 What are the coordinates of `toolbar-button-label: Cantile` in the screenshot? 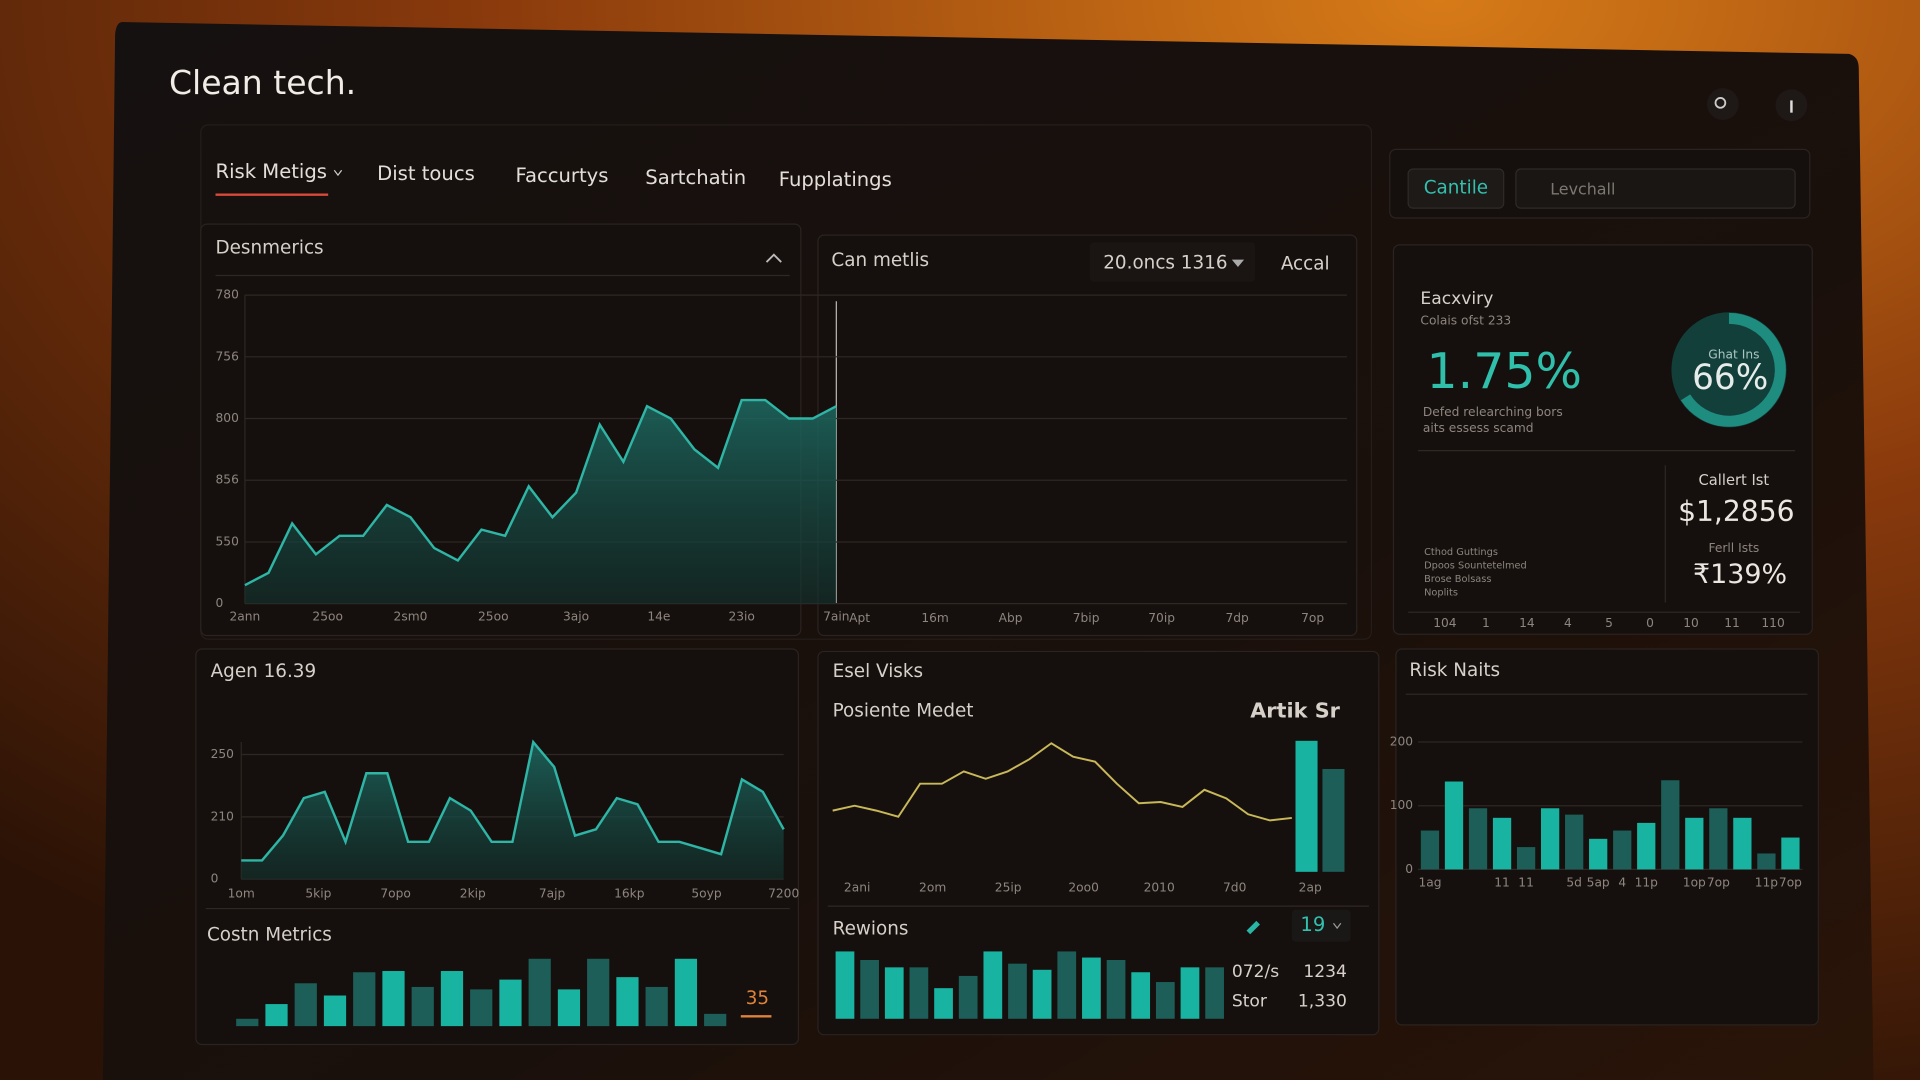 It's located at (1456, 188).